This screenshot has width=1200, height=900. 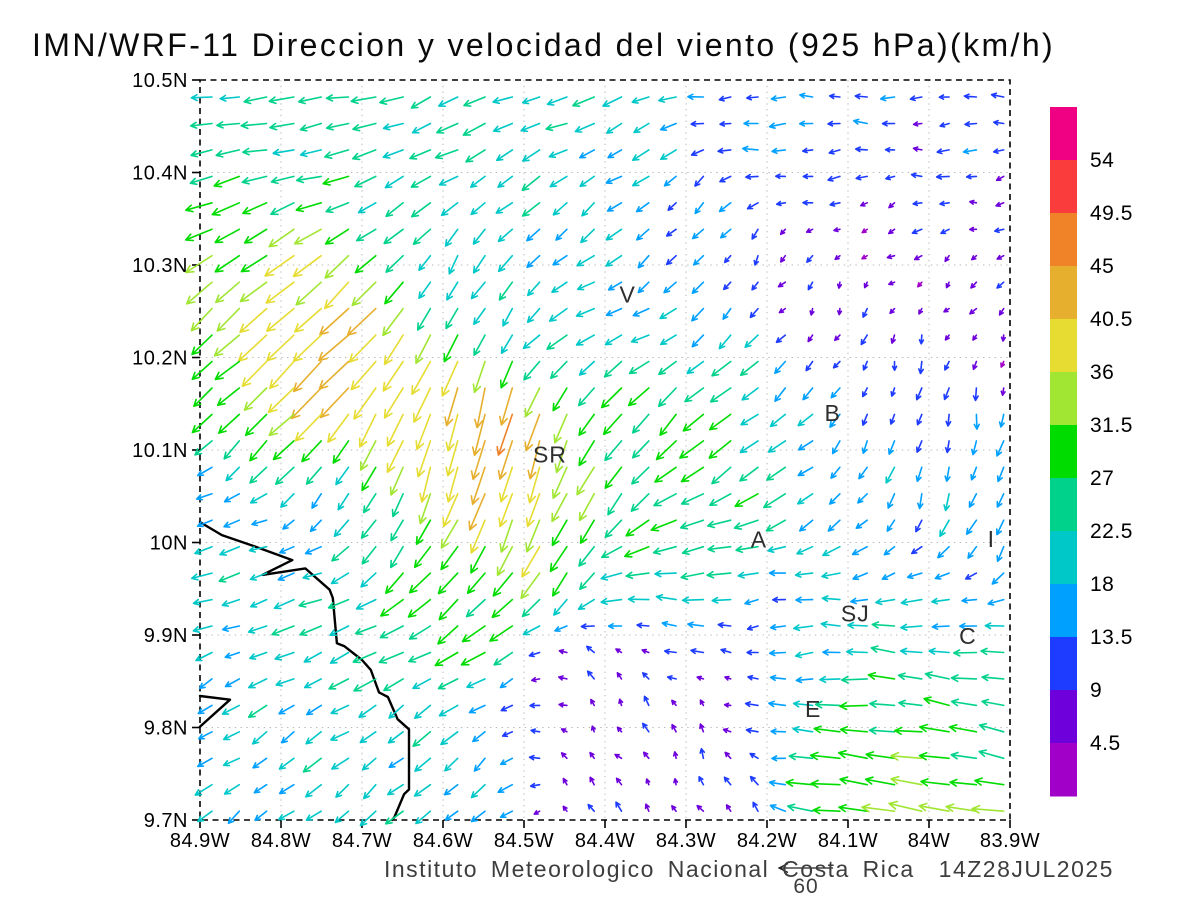 I want to click on x-tick-label: 84.8W, so click(x=281, y=841).